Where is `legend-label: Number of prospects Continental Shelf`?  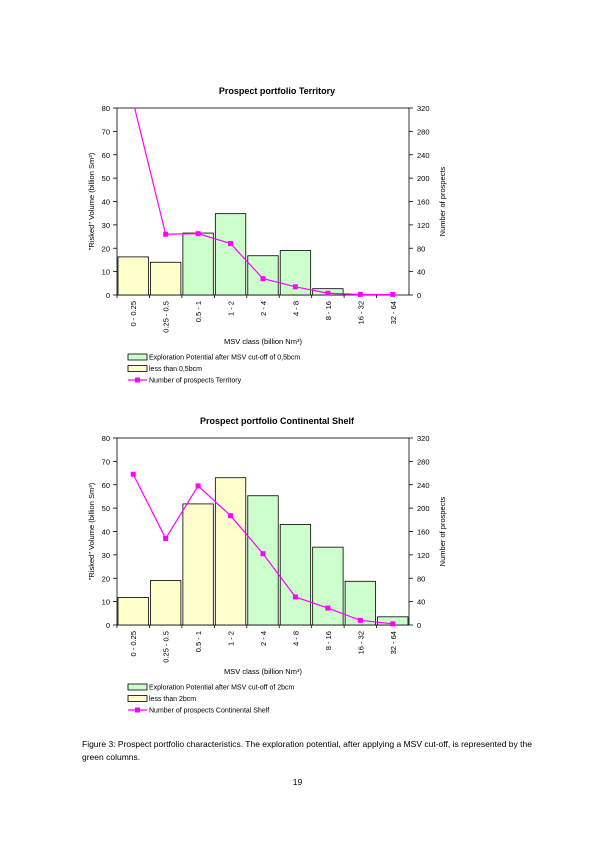
legend-label: Number of prospects Continental Shelf is located at coordinates (209, 711).